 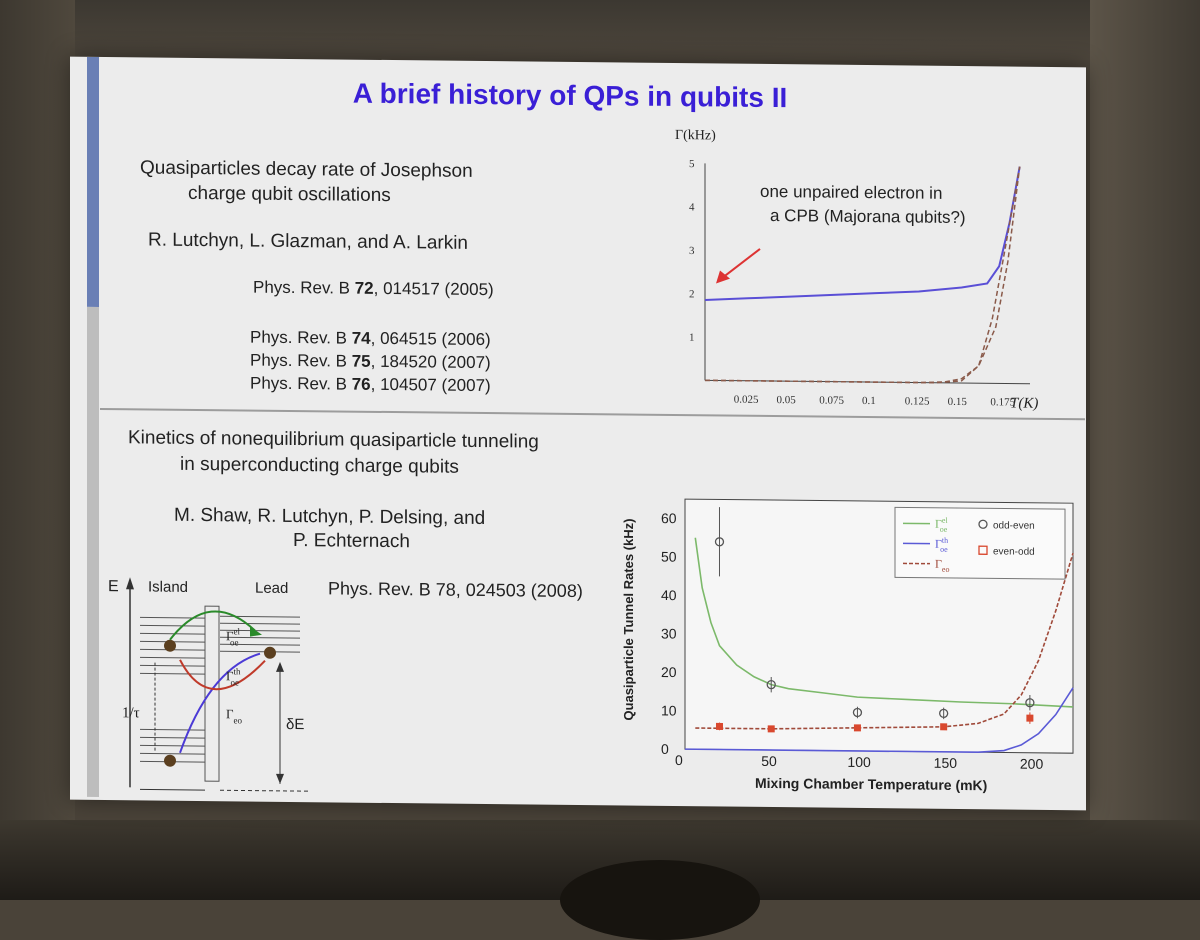 I want to click on x-tick-label: 0.125, so click(x=917, y=401).